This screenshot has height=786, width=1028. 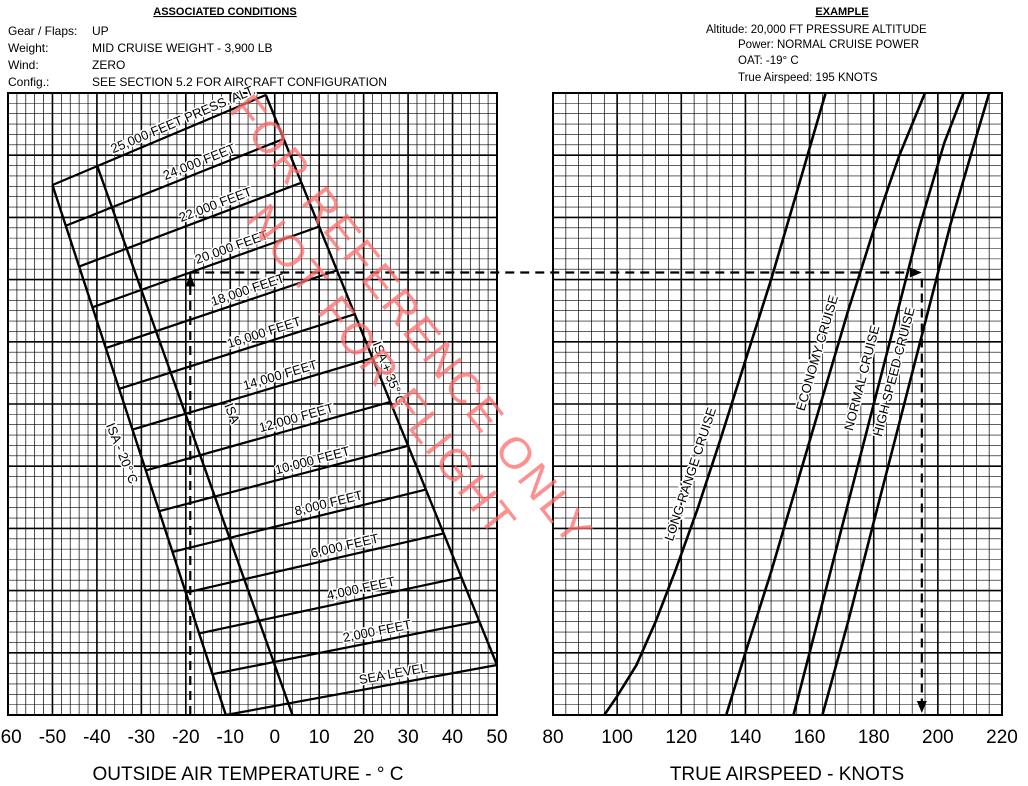 What do you see at coordinates (185, 737) in the screenshot?
I see `left-tick-label: -20` at bounding box center [185, 737].